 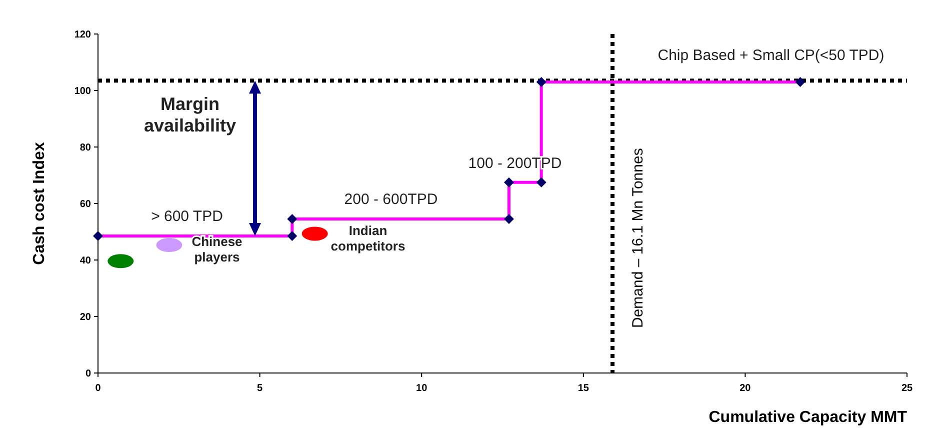 I want to click on y-tick-label: 80, so click(x=86, y=148).